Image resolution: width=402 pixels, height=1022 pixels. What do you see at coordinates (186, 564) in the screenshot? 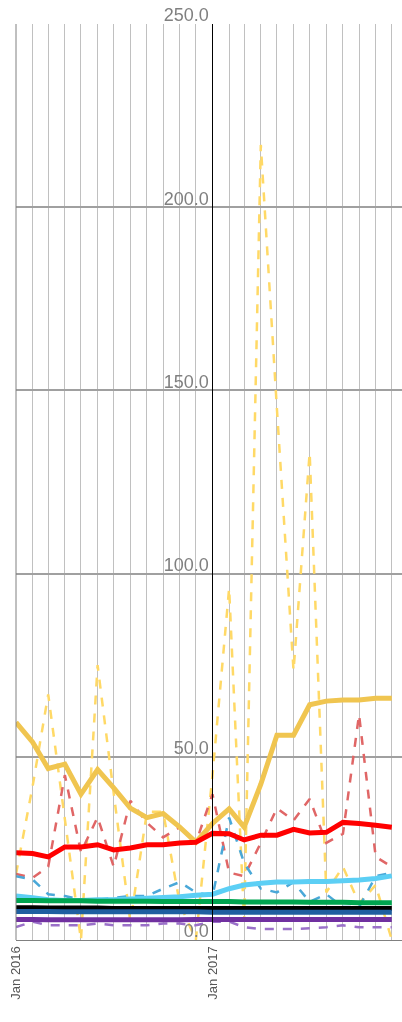
I see `y-tick-label: 100.0` at bounding box center [186, 564].